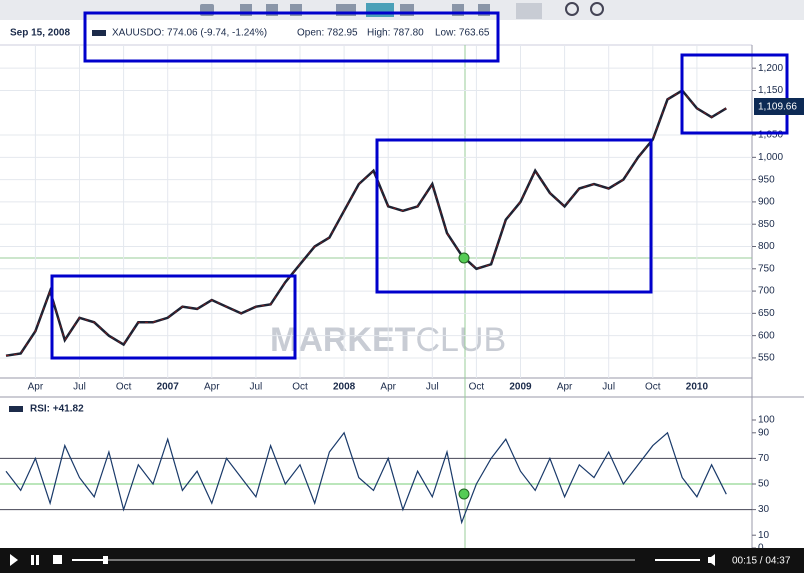 The width and height of the screenshot is (804, 573). Describe the element at coordinates (770, 135) in the screenshot. I see `y-tick-label: 1,050` at that location.